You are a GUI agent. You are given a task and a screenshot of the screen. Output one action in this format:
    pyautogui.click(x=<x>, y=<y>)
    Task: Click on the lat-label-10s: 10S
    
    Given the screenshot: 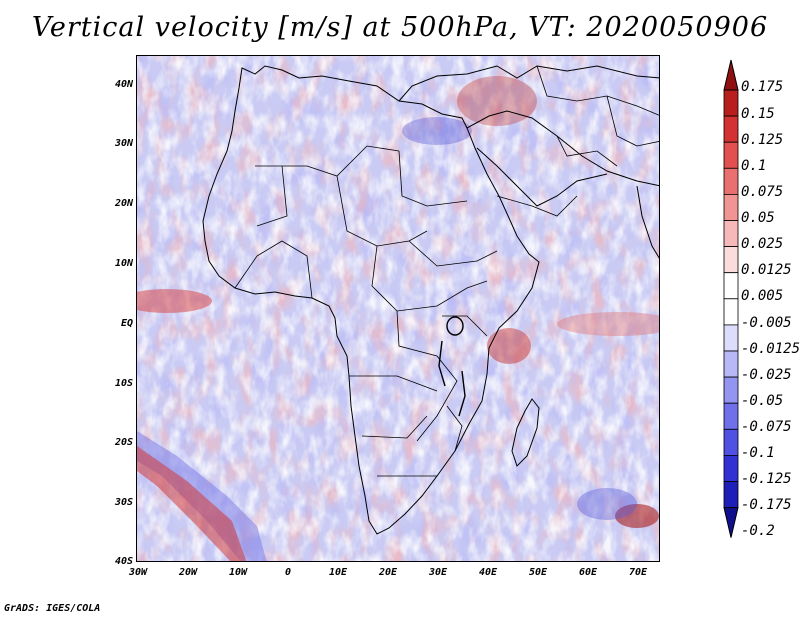 What is the action you would take?
    pyautogui.click(x=123, y=383)
    